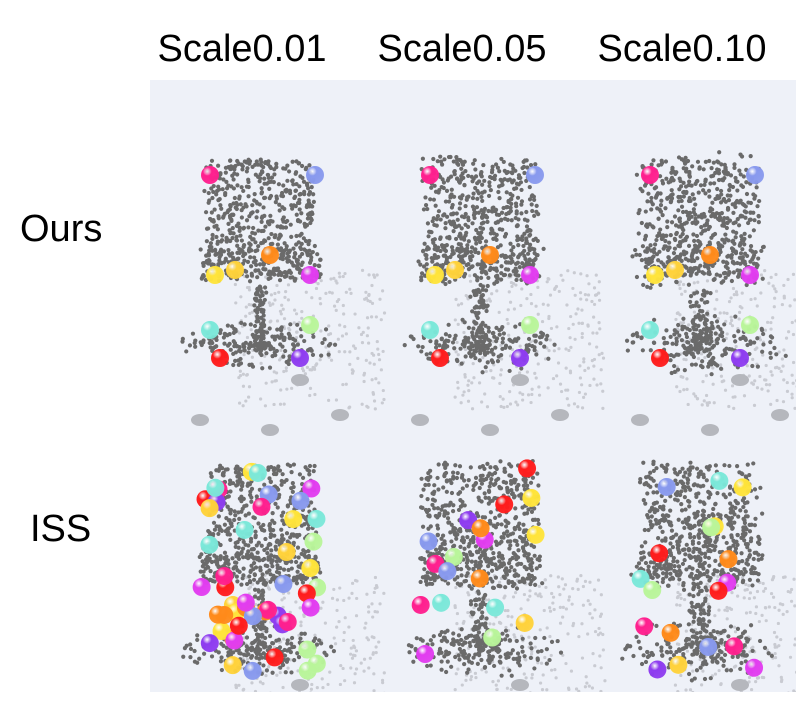 This screenshot has height=709, width=809. I want to click on row-header-ours: Ours, so click(61, 229).